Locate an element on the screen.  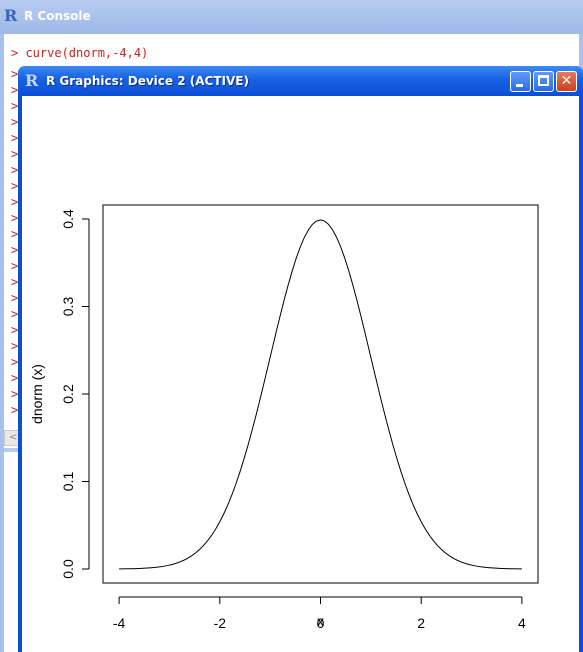
x-axis-label: x is located at coordinates (320, 621).